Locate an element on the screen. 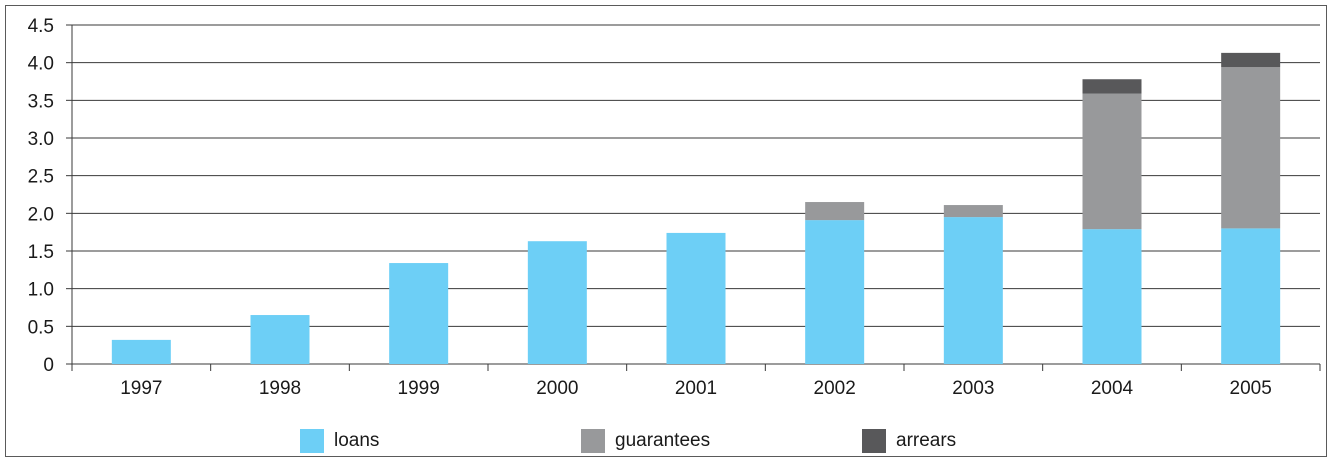 This screenshot has height=462, width=1332. y-tick-label: 0.5 is located at coordinates (41, 327).